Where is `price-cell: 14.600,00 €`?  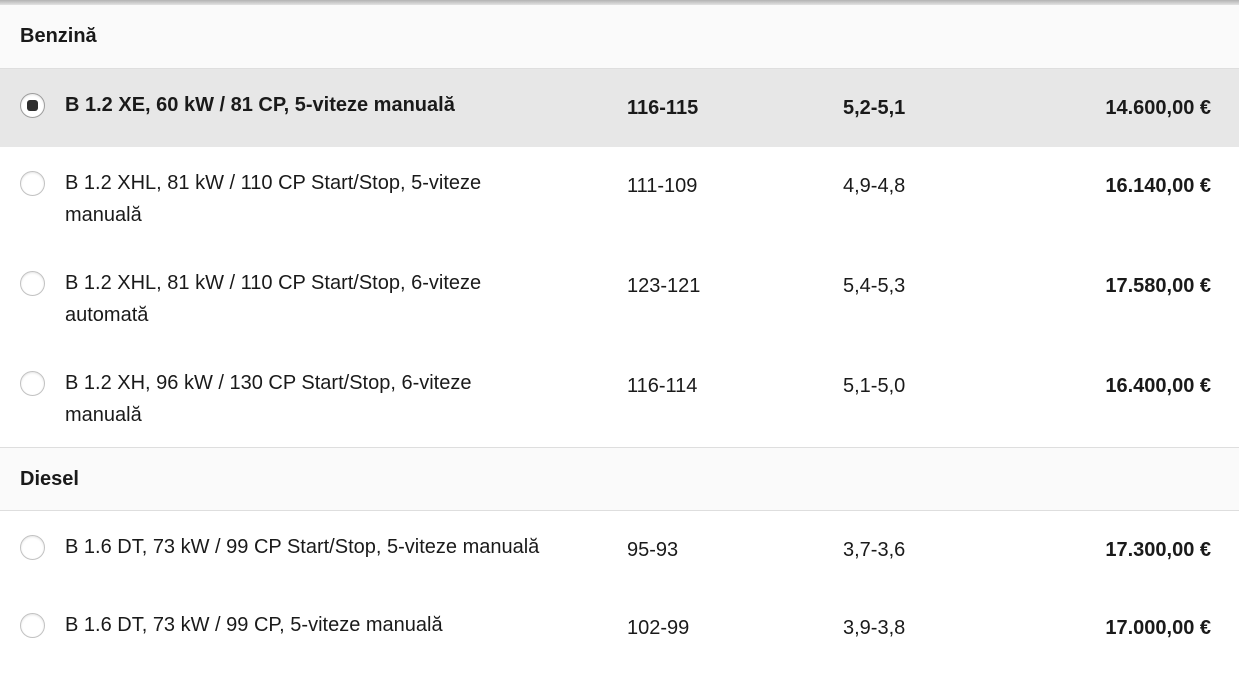
price-cell: 14.600,00 € is located at coordinates (1141, 106).